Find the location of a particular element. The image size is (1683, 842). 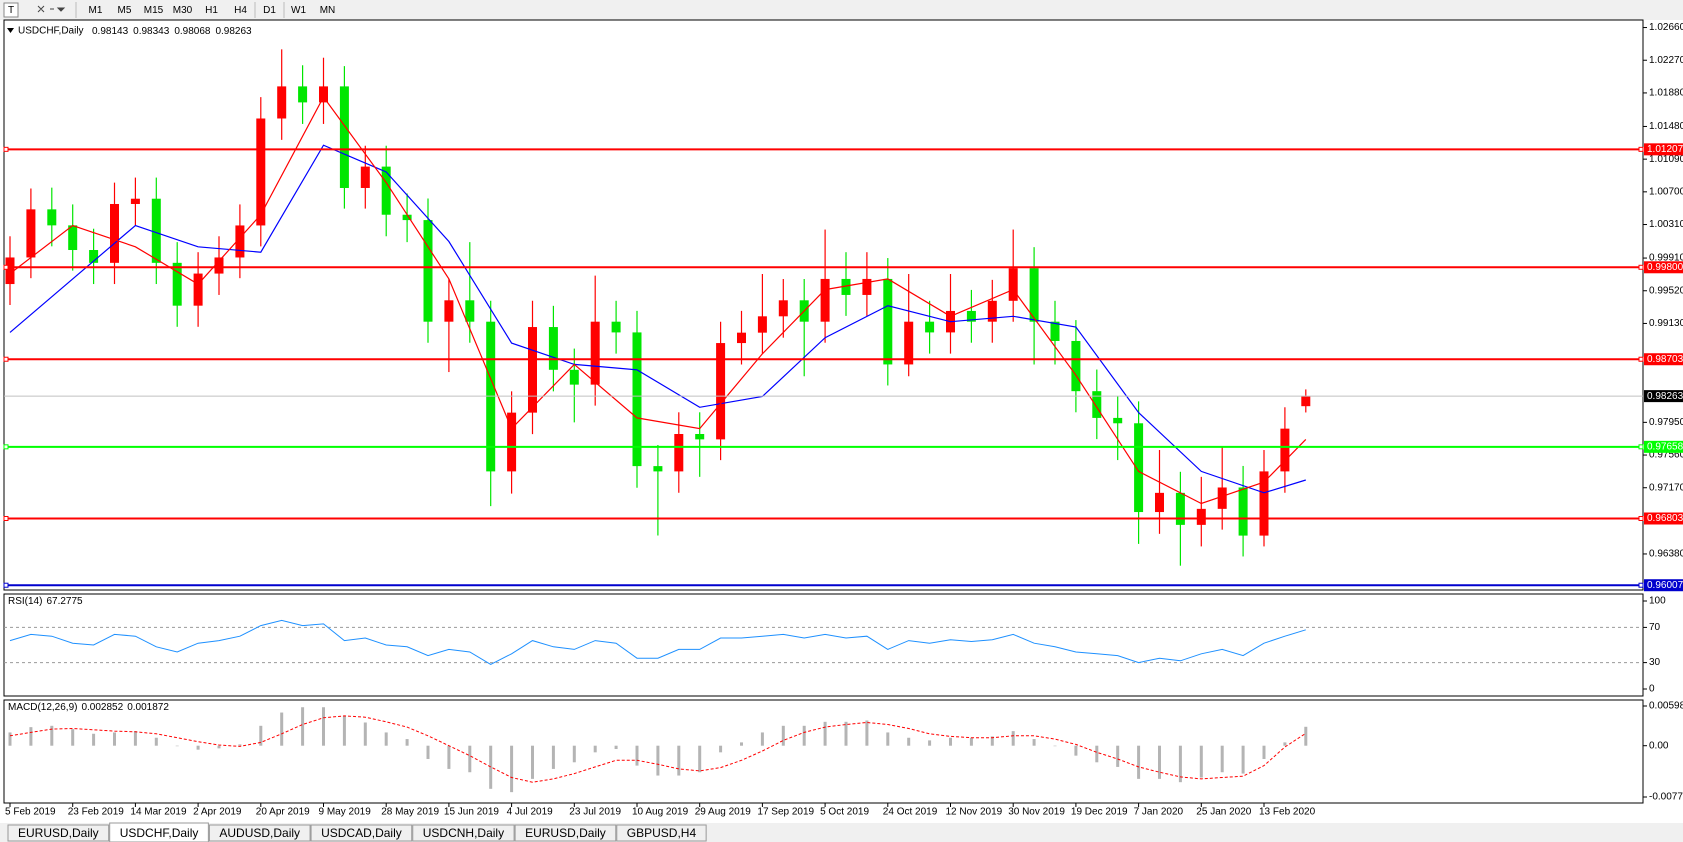

text-tool-icon is located at coordinates (11, 10).